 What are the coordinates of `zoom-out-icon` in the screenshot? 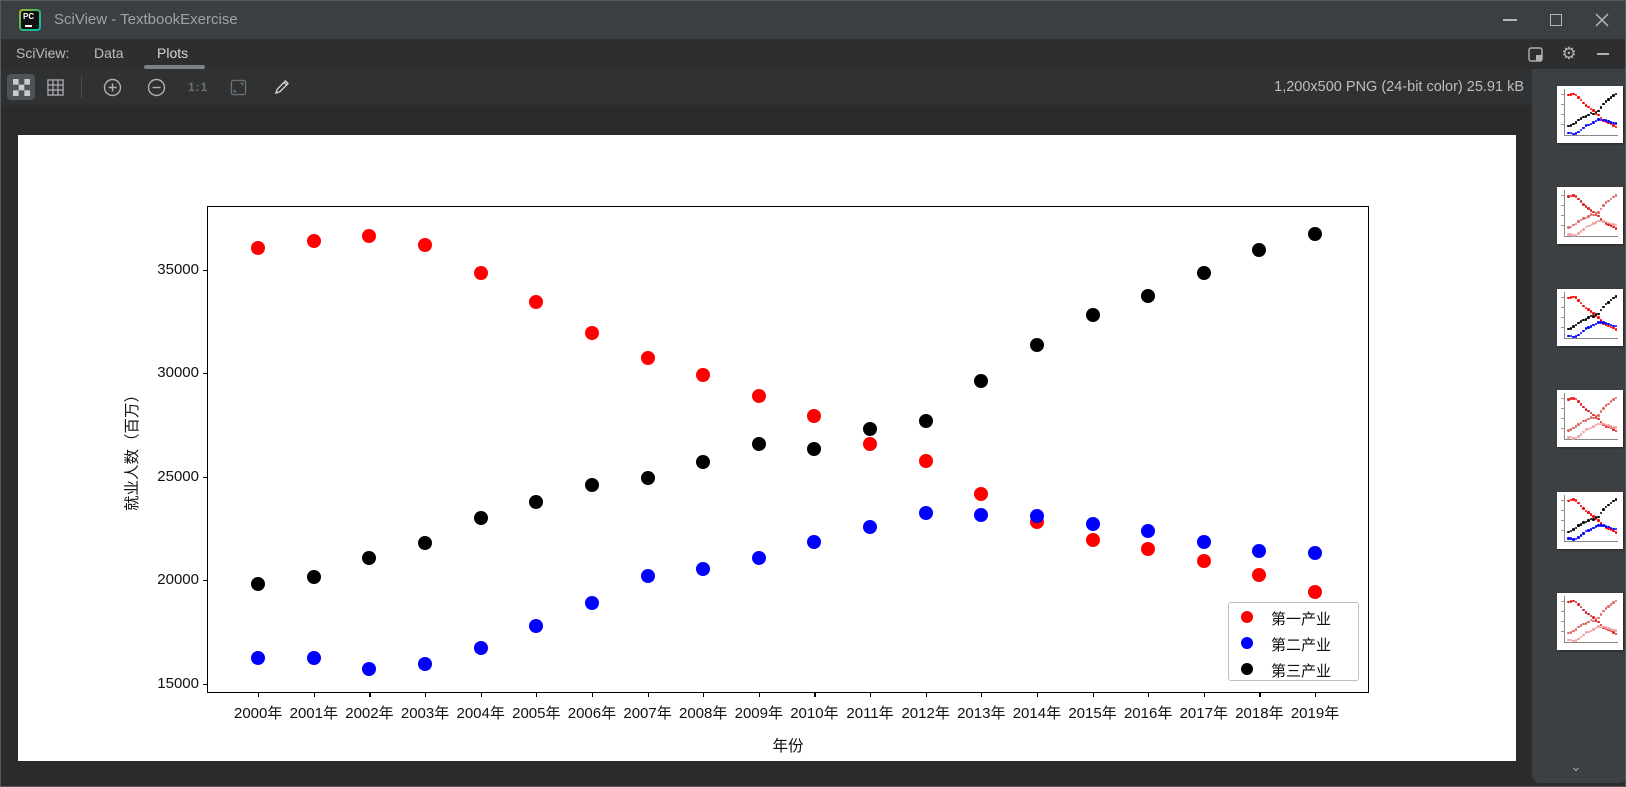 It's located at (156, 87).